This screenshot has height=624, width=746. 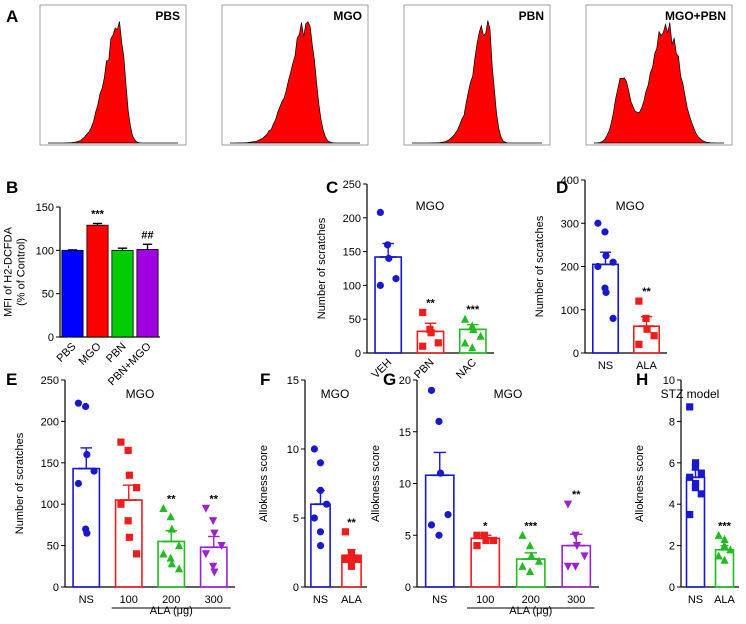 What do you see at coordinates (98, 214) in the screenshot?
I see `significance-B-mgo: ***` at bounding box center [98, 214].